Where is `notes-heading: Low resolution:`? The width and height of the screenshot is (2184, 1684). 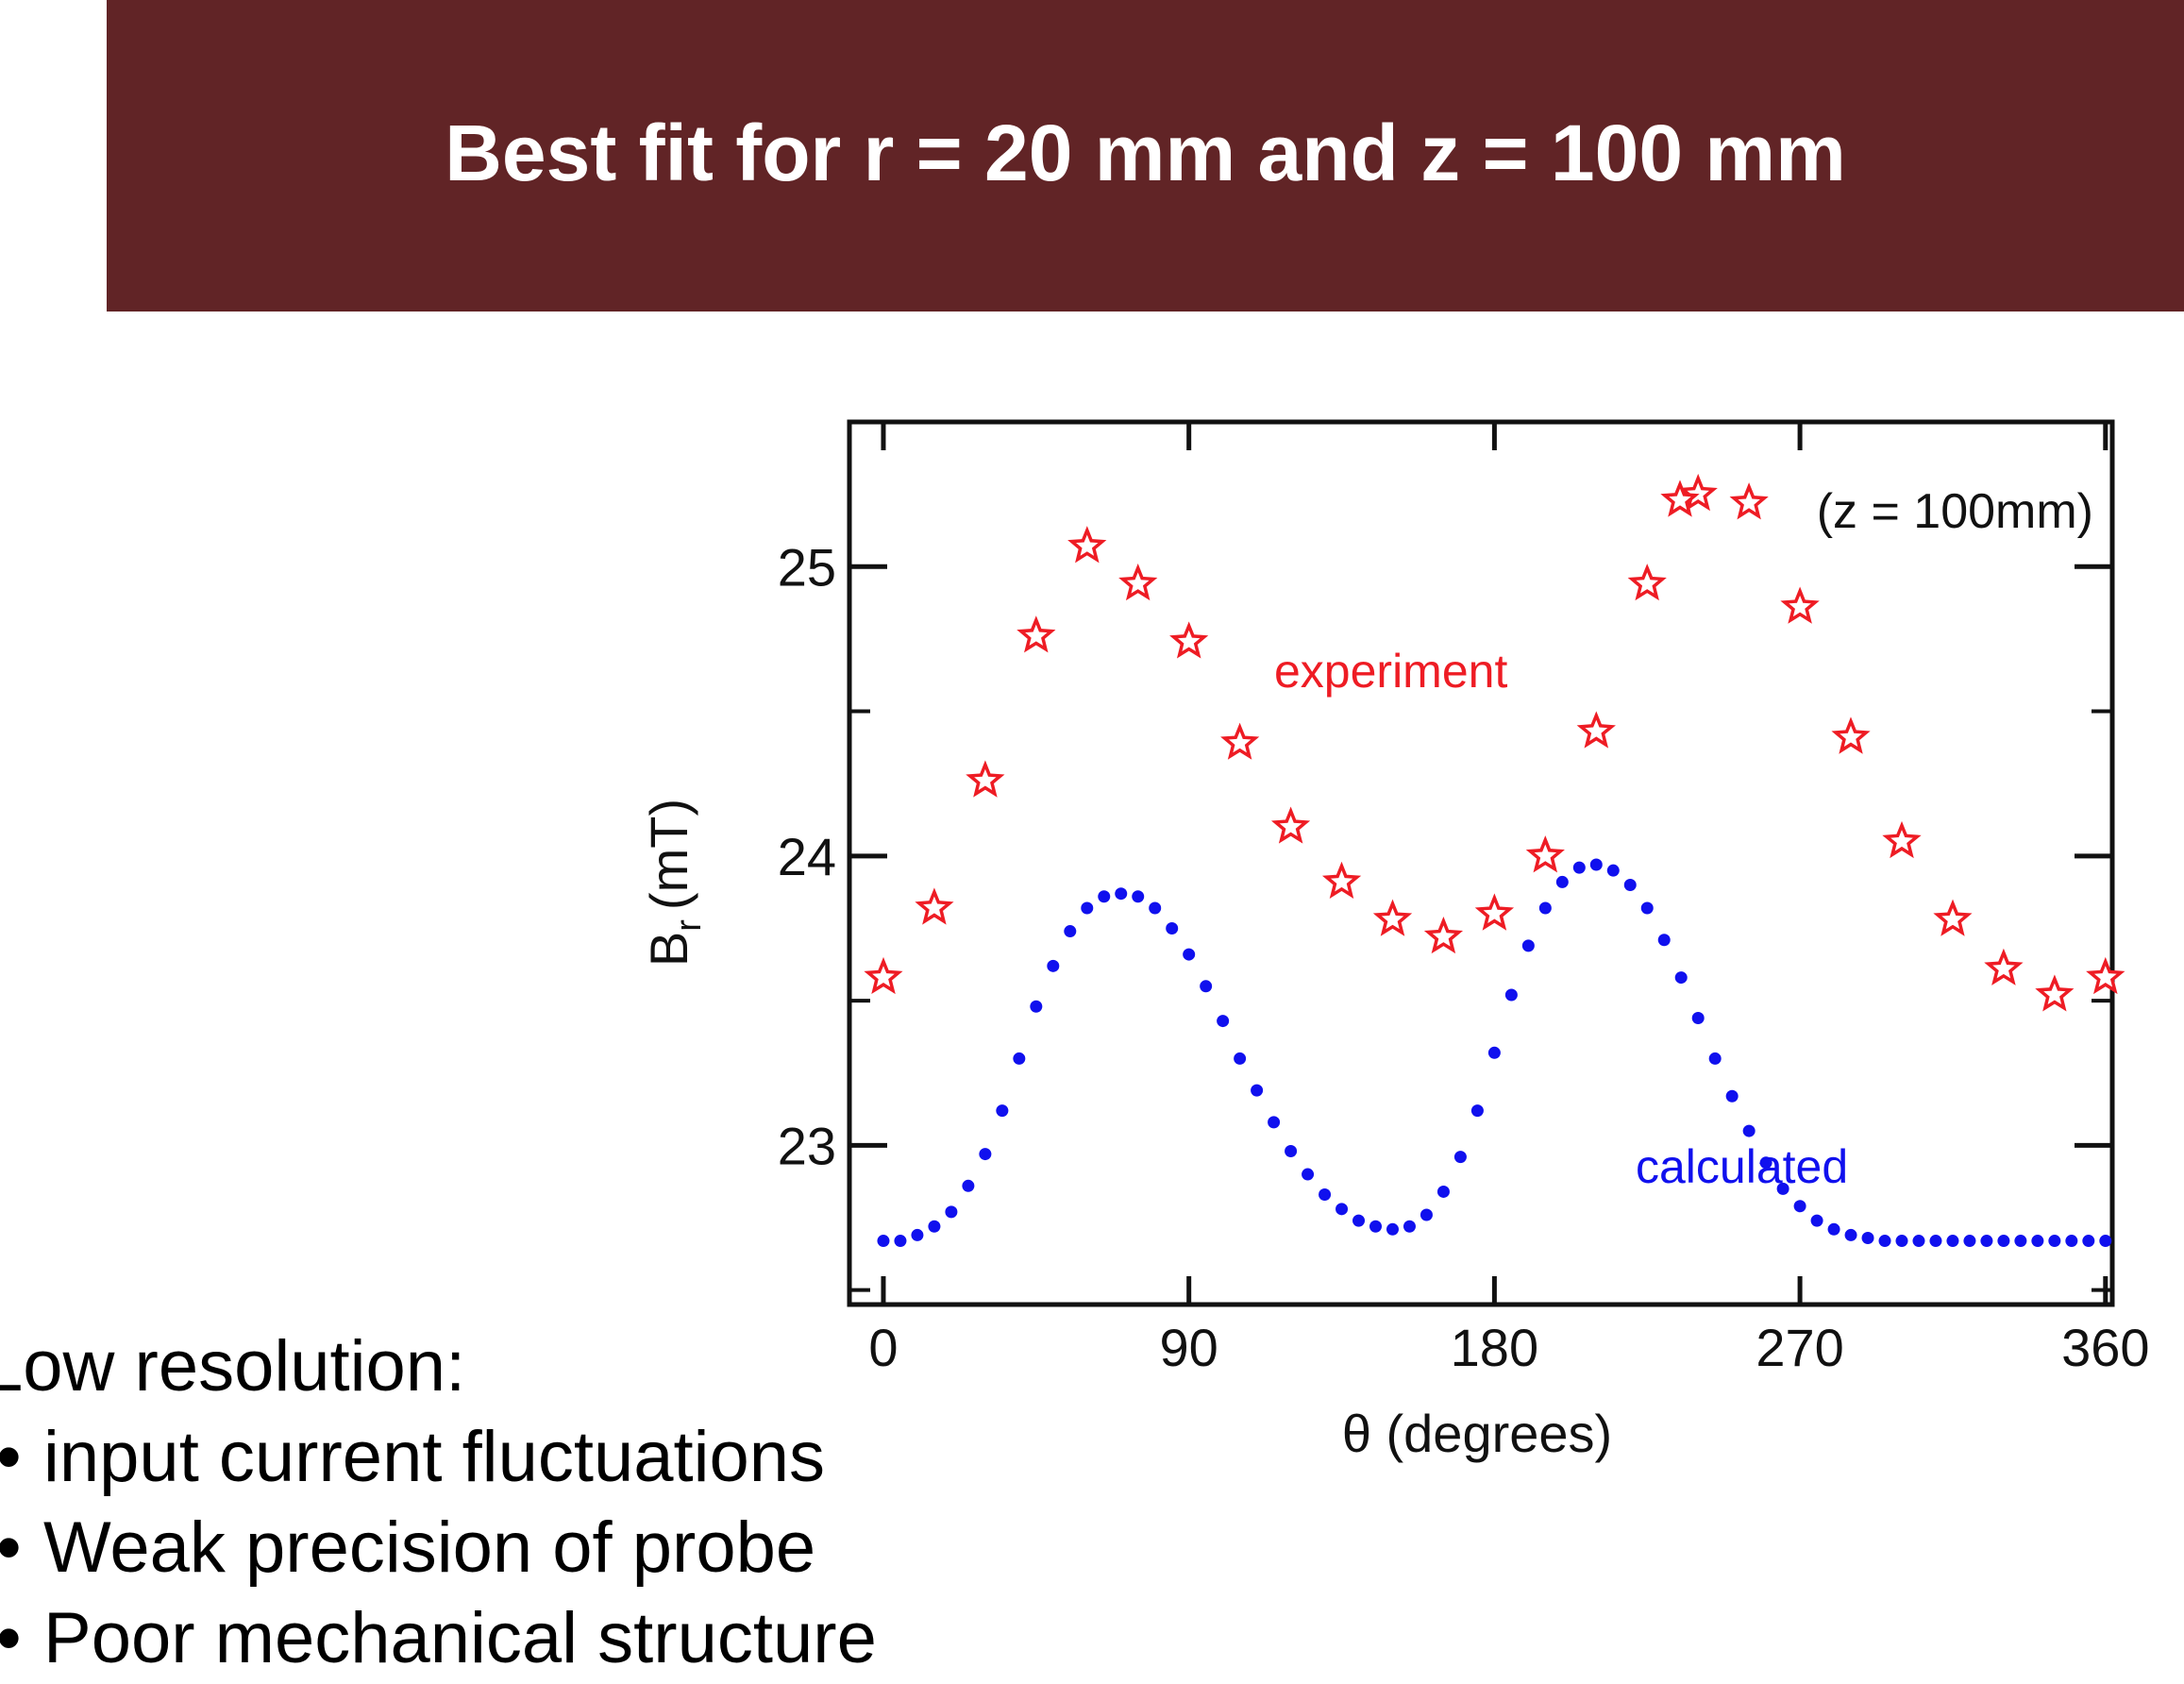
notes-heading: Low resolution: is located at coordinates (233, 1366).